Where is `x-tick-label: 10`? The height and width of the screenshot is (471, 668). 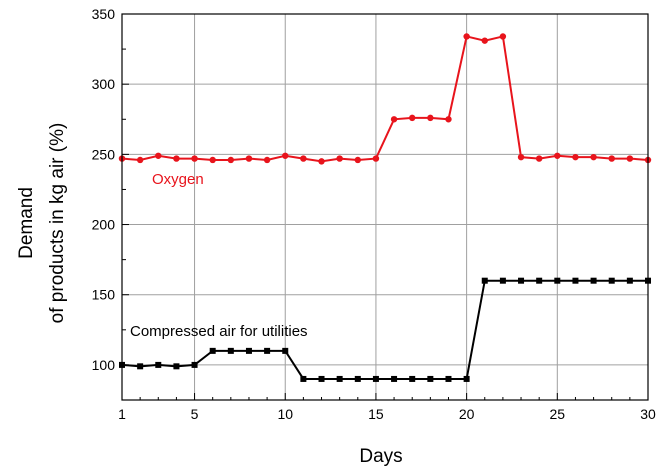 x-tick-label: 10 is located at coordinates (285, 414).